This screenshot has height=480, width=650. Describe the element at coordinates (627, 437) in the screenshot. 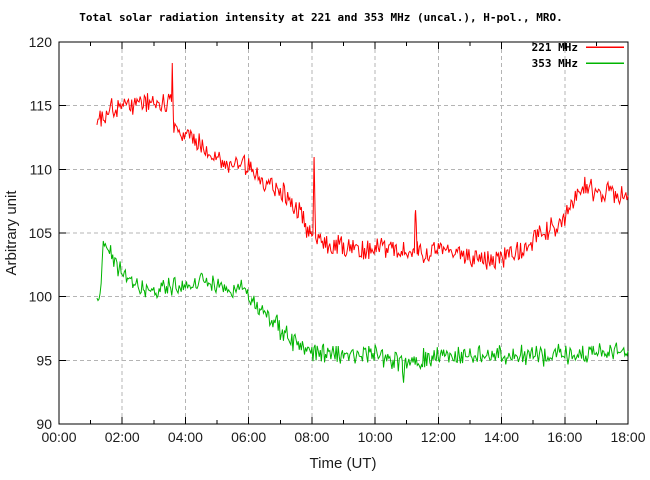

I see `x-tick-label: 18:00` at that location.